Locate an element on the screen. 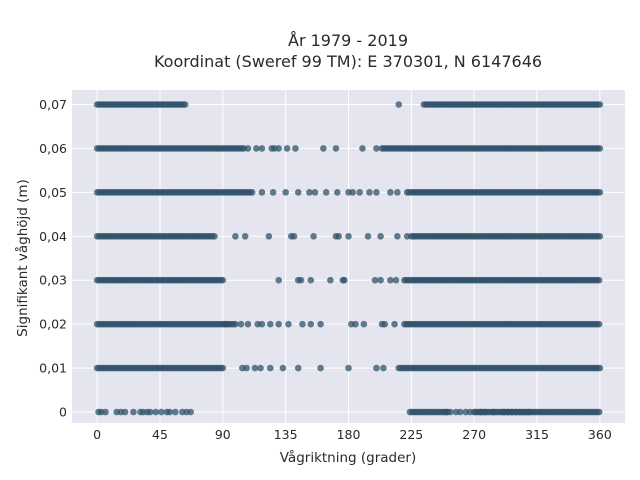 This screenshot has height=480, width=640. x-tick-label: 135 is located at coordinates (286, 434).